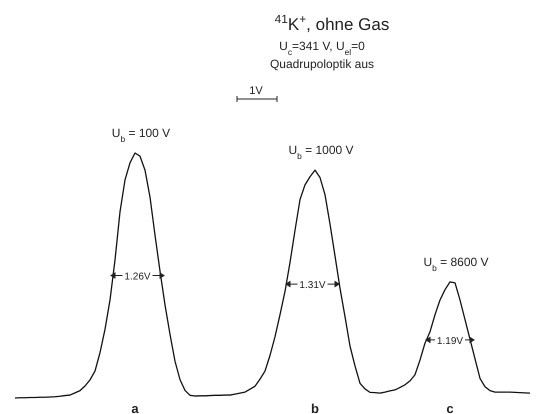 This screenshot has height=414, width=544. What do you see at coordinates (450, 341) in the screenshot?
I see `annotation: 1.19V` at bounding box center [450, 341].